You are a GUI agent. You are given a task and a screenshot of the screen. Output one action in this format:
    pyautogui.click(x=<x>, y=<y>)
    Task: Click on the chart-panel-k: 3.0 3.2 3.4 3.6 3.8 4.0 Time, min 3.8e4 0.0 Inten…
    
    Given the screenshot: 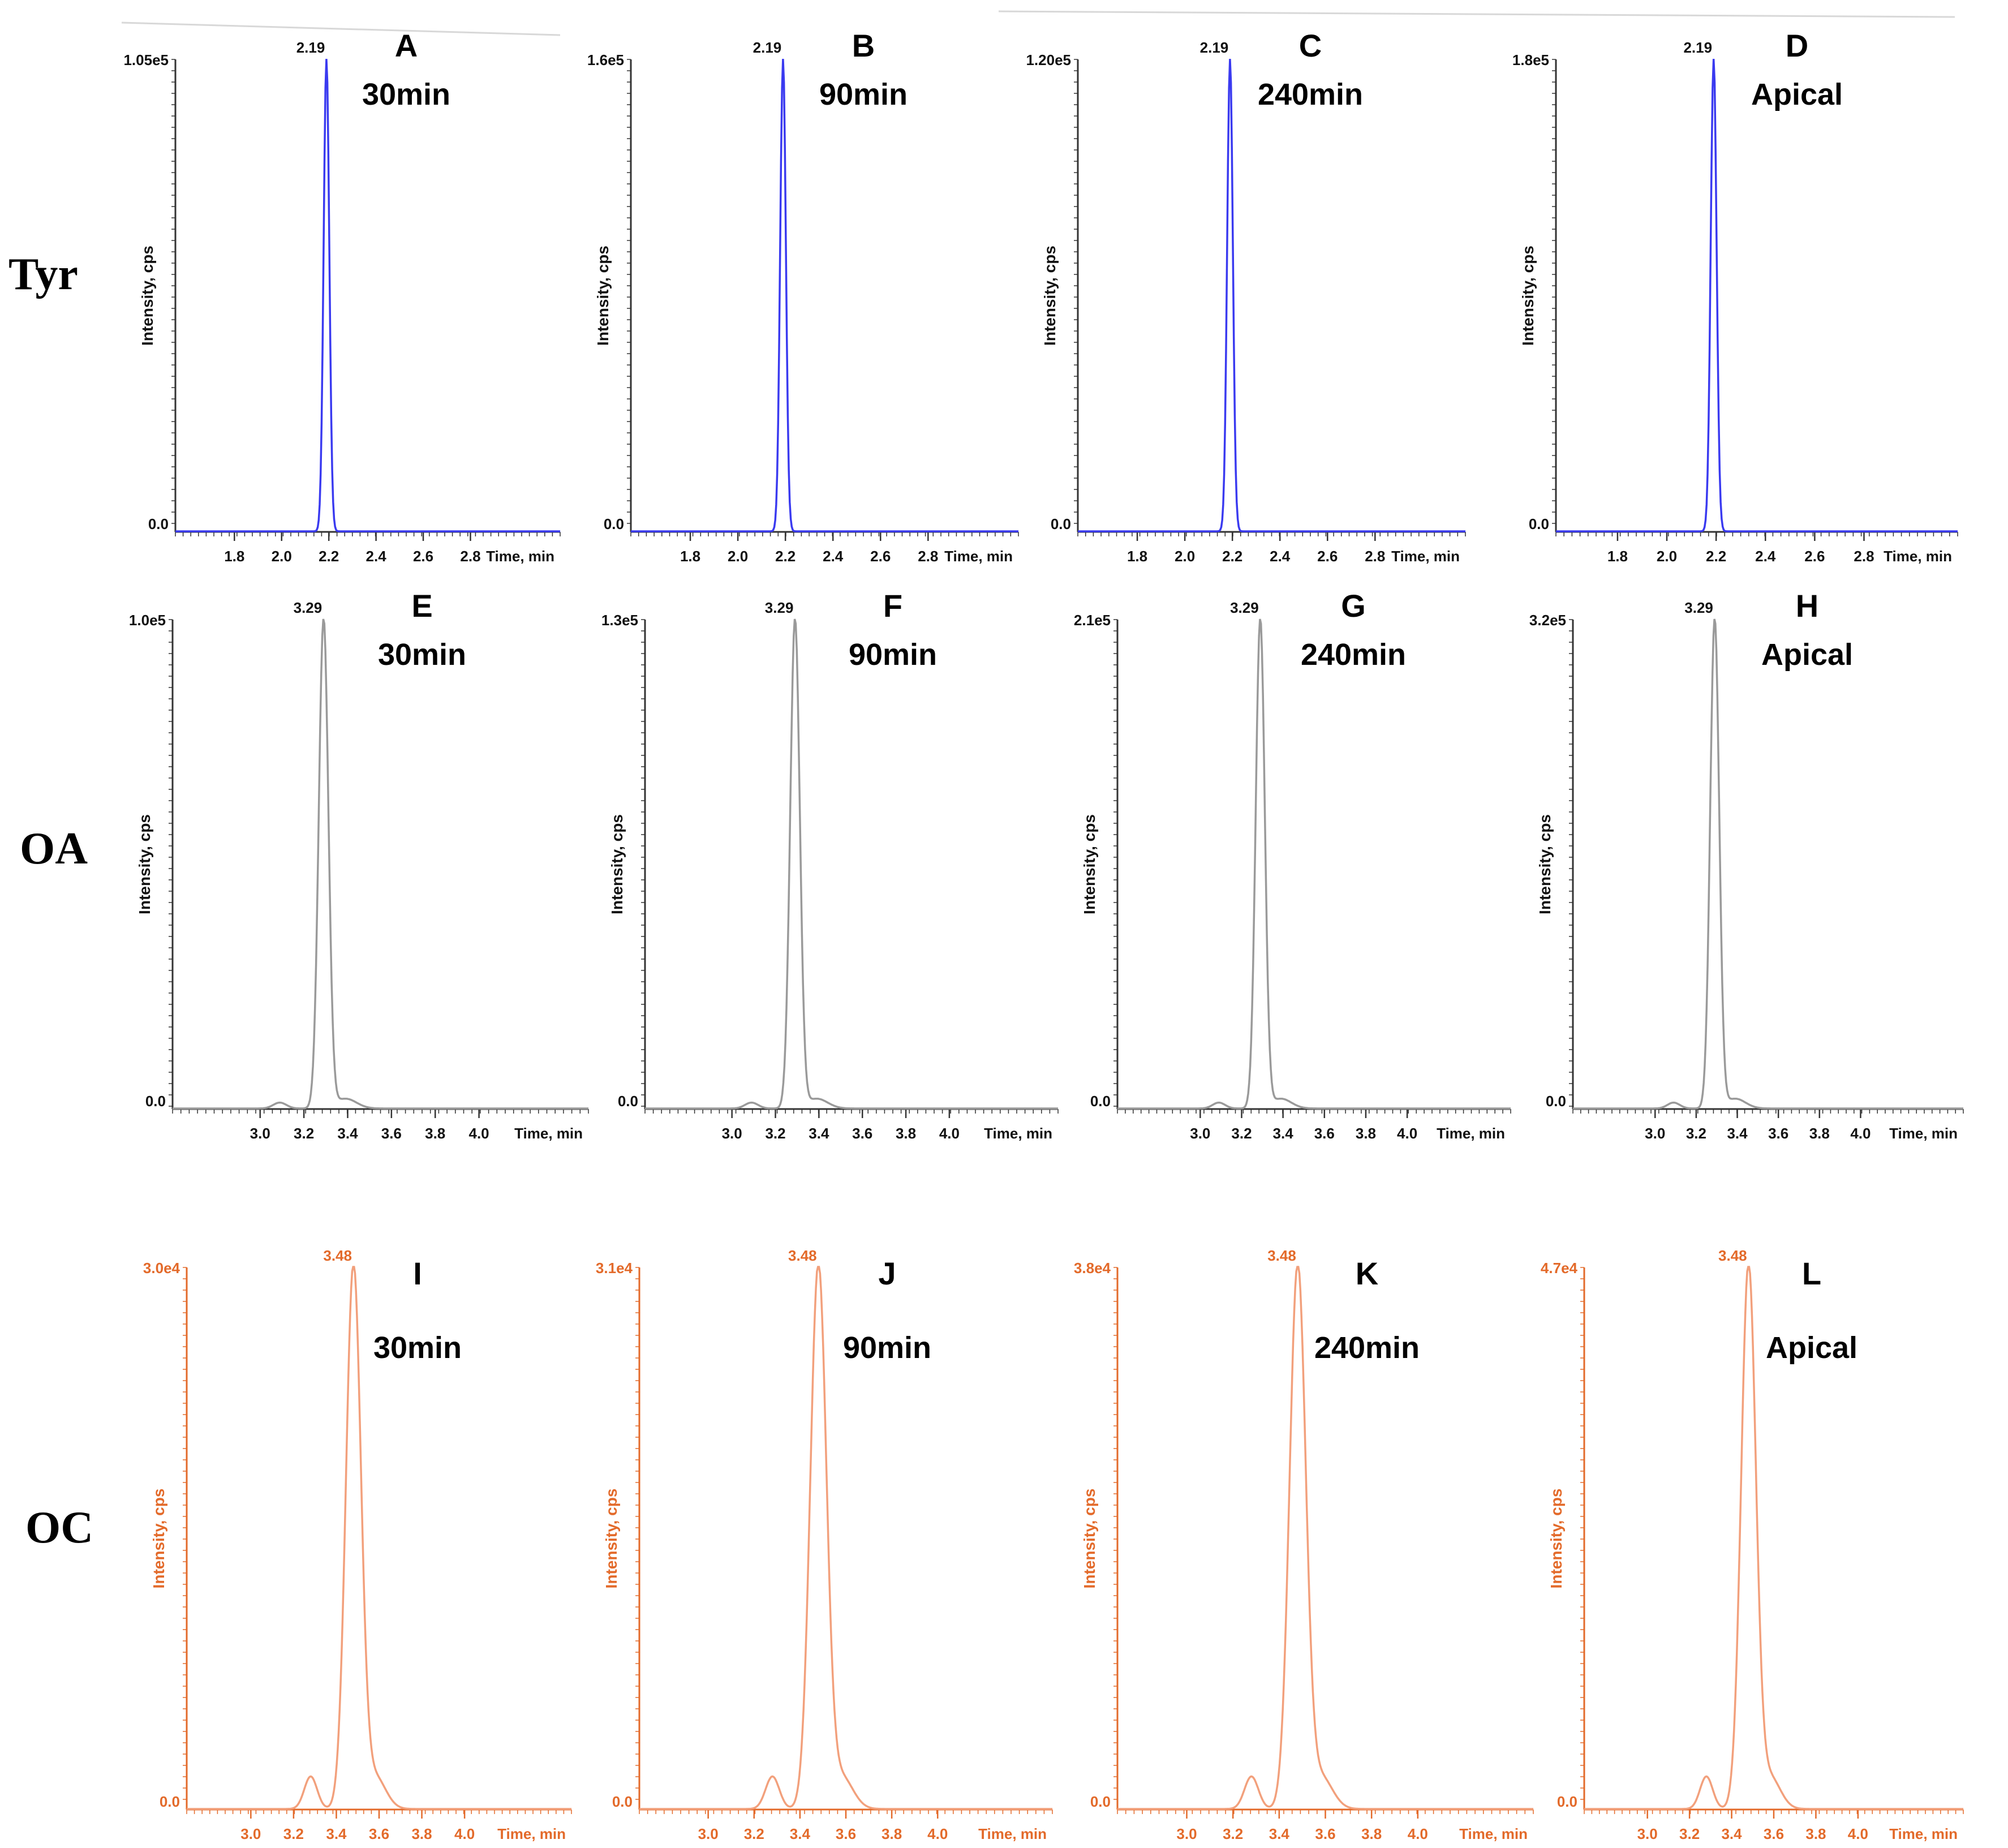 What is the action you would take?
    pyautogui.click(x=1304, y=1544)
    